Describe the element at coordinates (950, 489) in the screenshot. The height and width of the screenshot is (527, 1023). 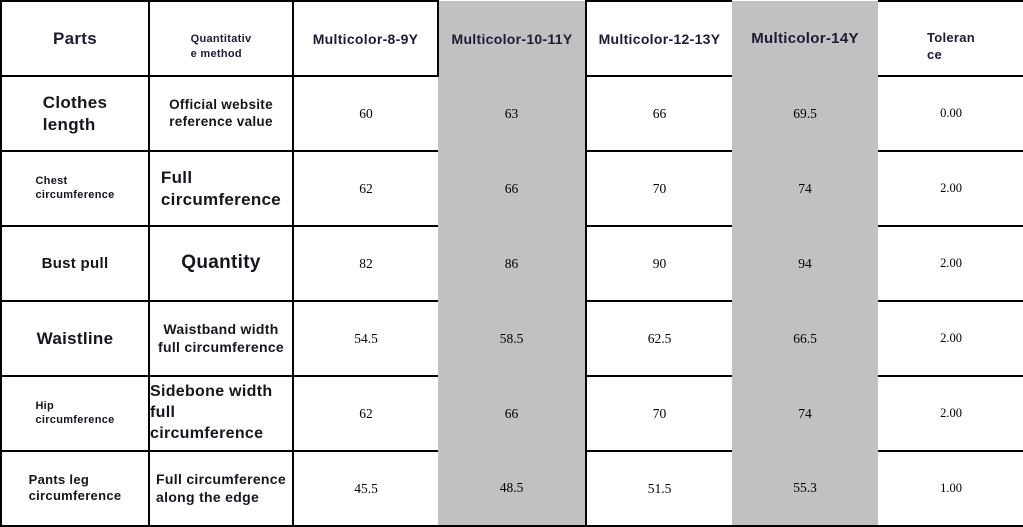
I see `tolerance-cell: 1.00` at that location.